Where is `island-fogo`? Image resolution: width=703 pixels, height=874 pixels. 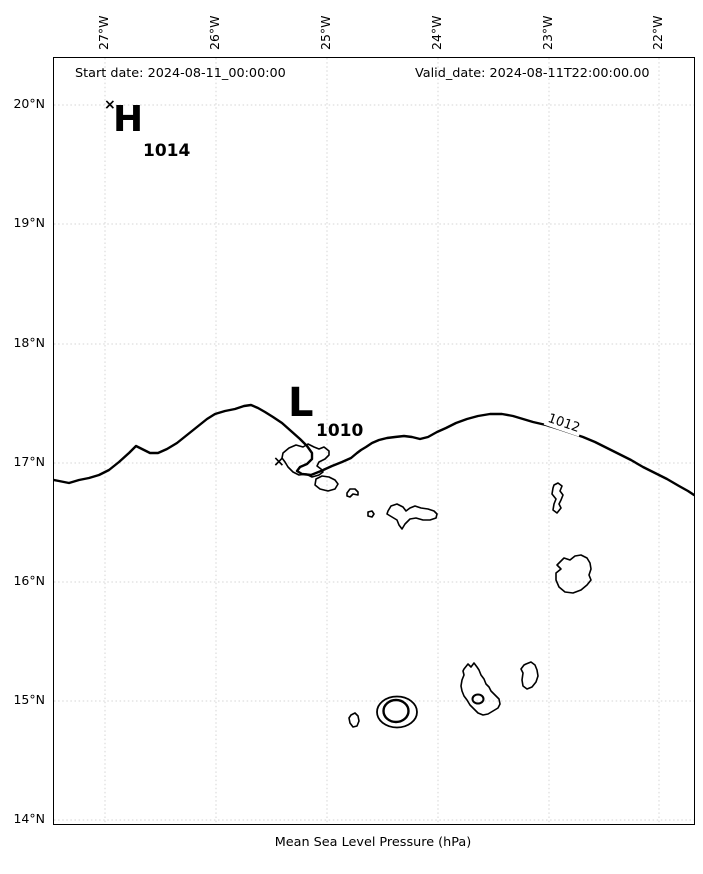
island-fogo is located at coordinates (397, 712).